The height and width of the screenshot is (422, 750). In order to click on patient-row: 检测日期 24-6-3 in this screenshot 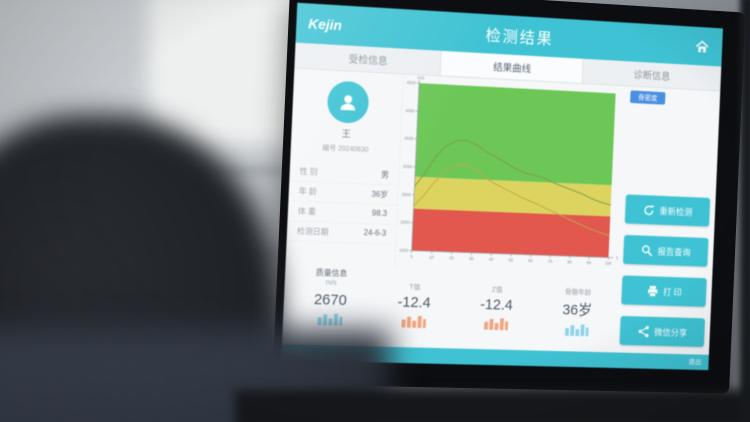, I will do `click(341, 233)`.